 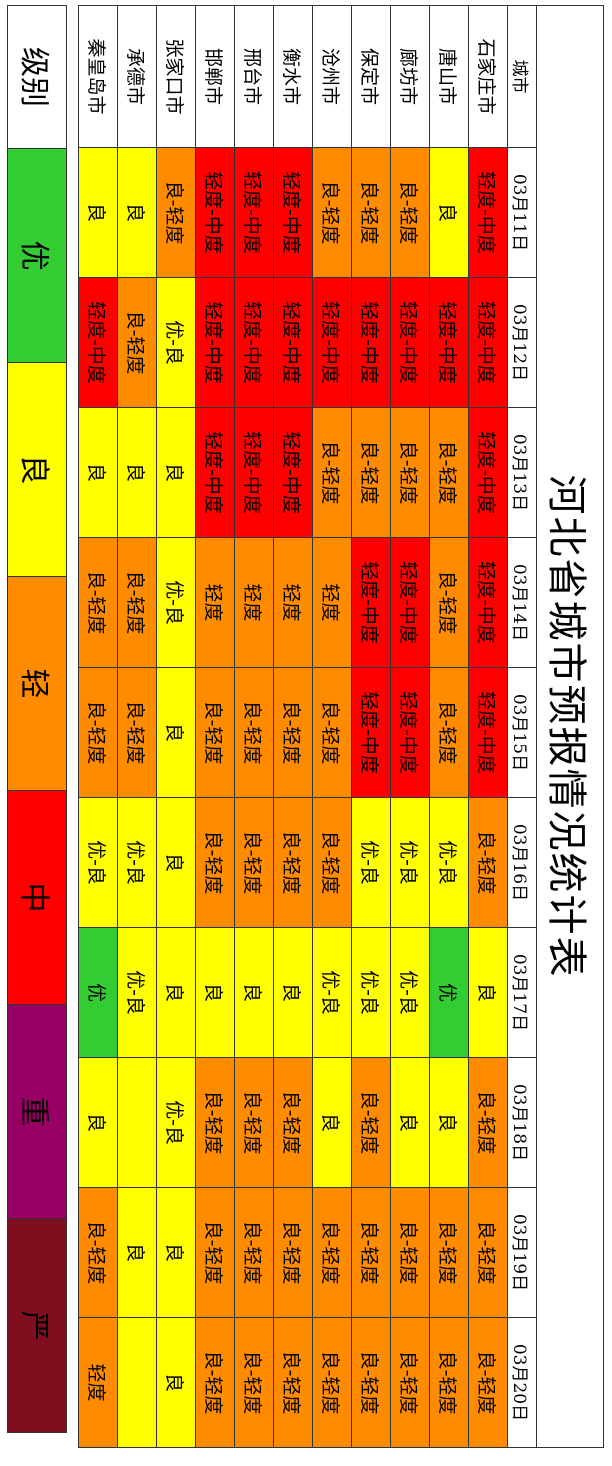 I want to click on table-title: 河北省城市预报情况统计表, so click(x=570, y=726).